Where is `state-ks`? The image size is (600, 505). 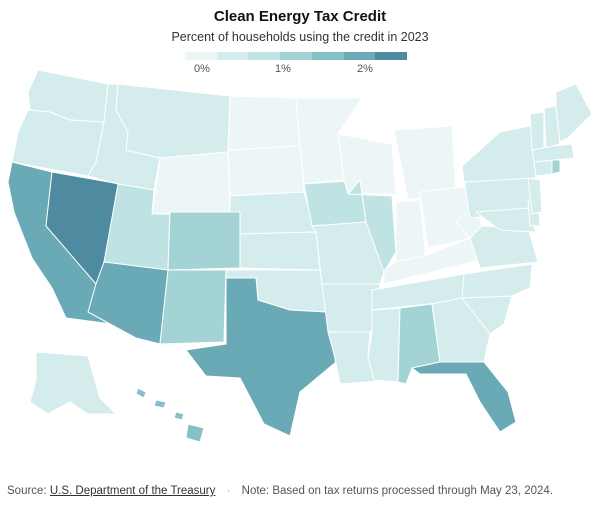 state-ks is located at coordinates (280, 251).